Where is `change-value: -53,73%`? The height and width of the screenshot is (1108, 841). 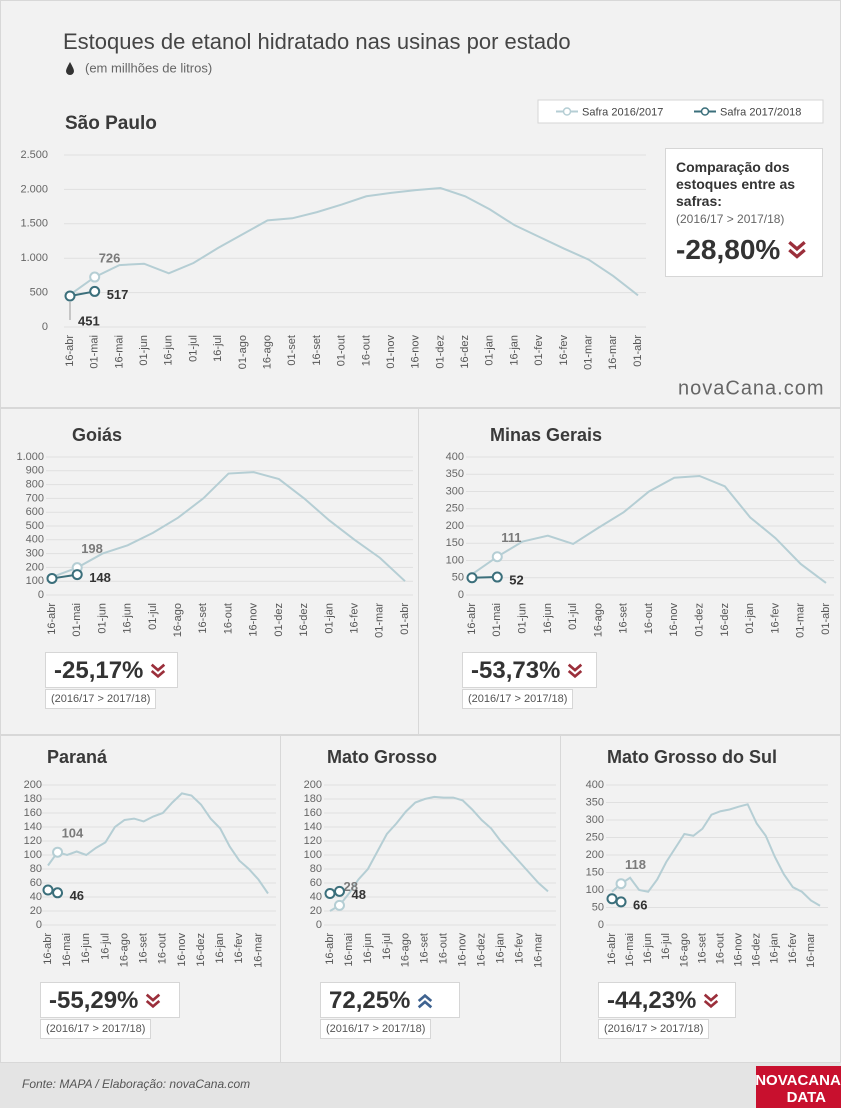
change-value: -53,73% is located at coordinates (516, 670).